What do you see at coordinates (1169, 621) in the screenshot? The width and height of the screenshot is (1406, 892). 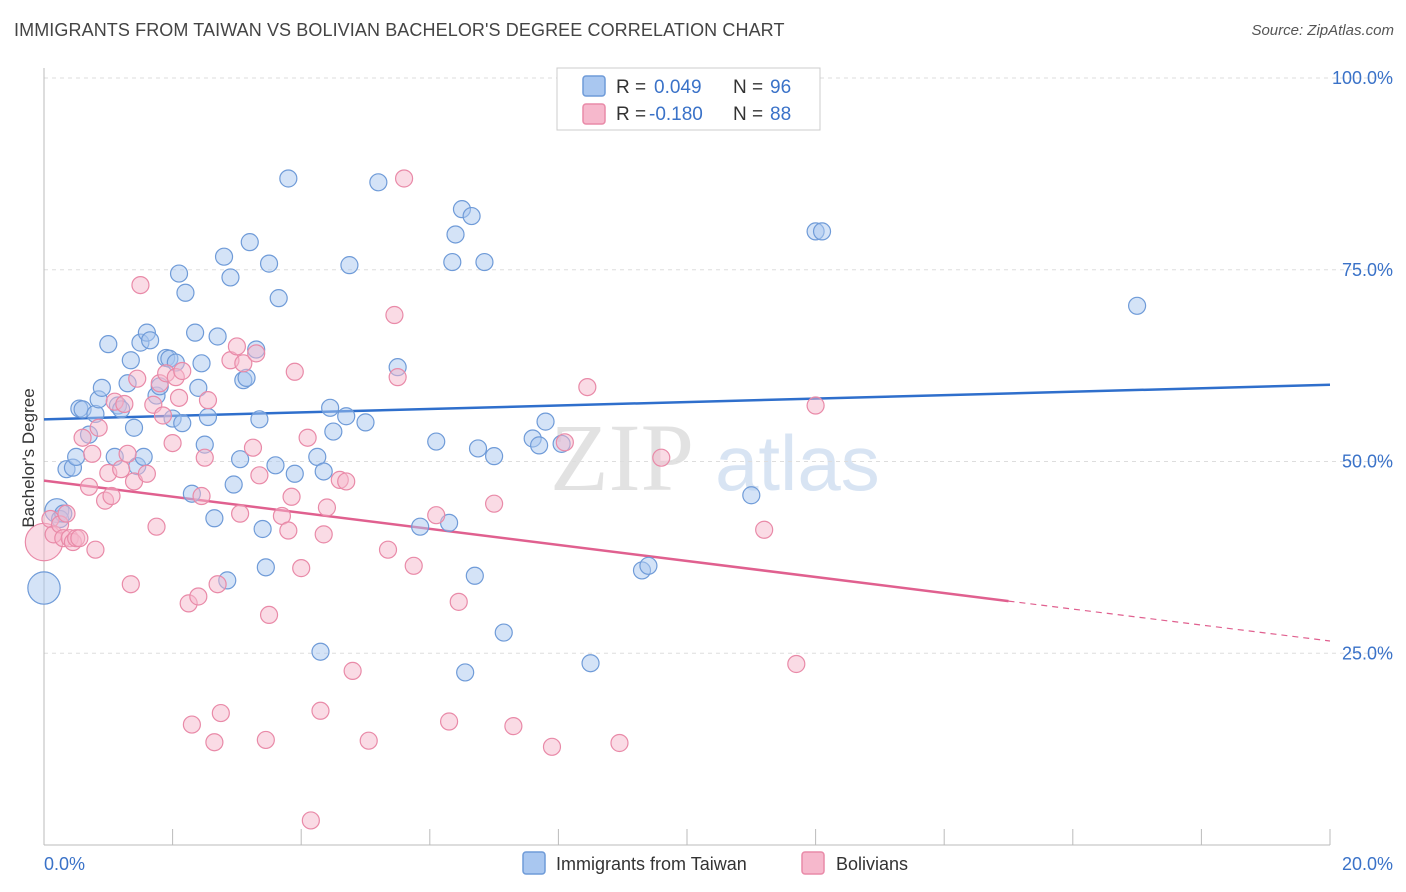 I see `trend-line-bolivian-extension` at bounding box center [1169, 621].